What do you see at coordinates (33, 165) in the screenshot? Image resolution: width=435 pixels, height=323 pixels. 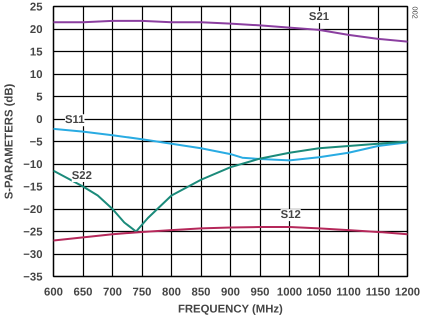 I see `y-tick-label: −10` at bounding box center [33, 165].